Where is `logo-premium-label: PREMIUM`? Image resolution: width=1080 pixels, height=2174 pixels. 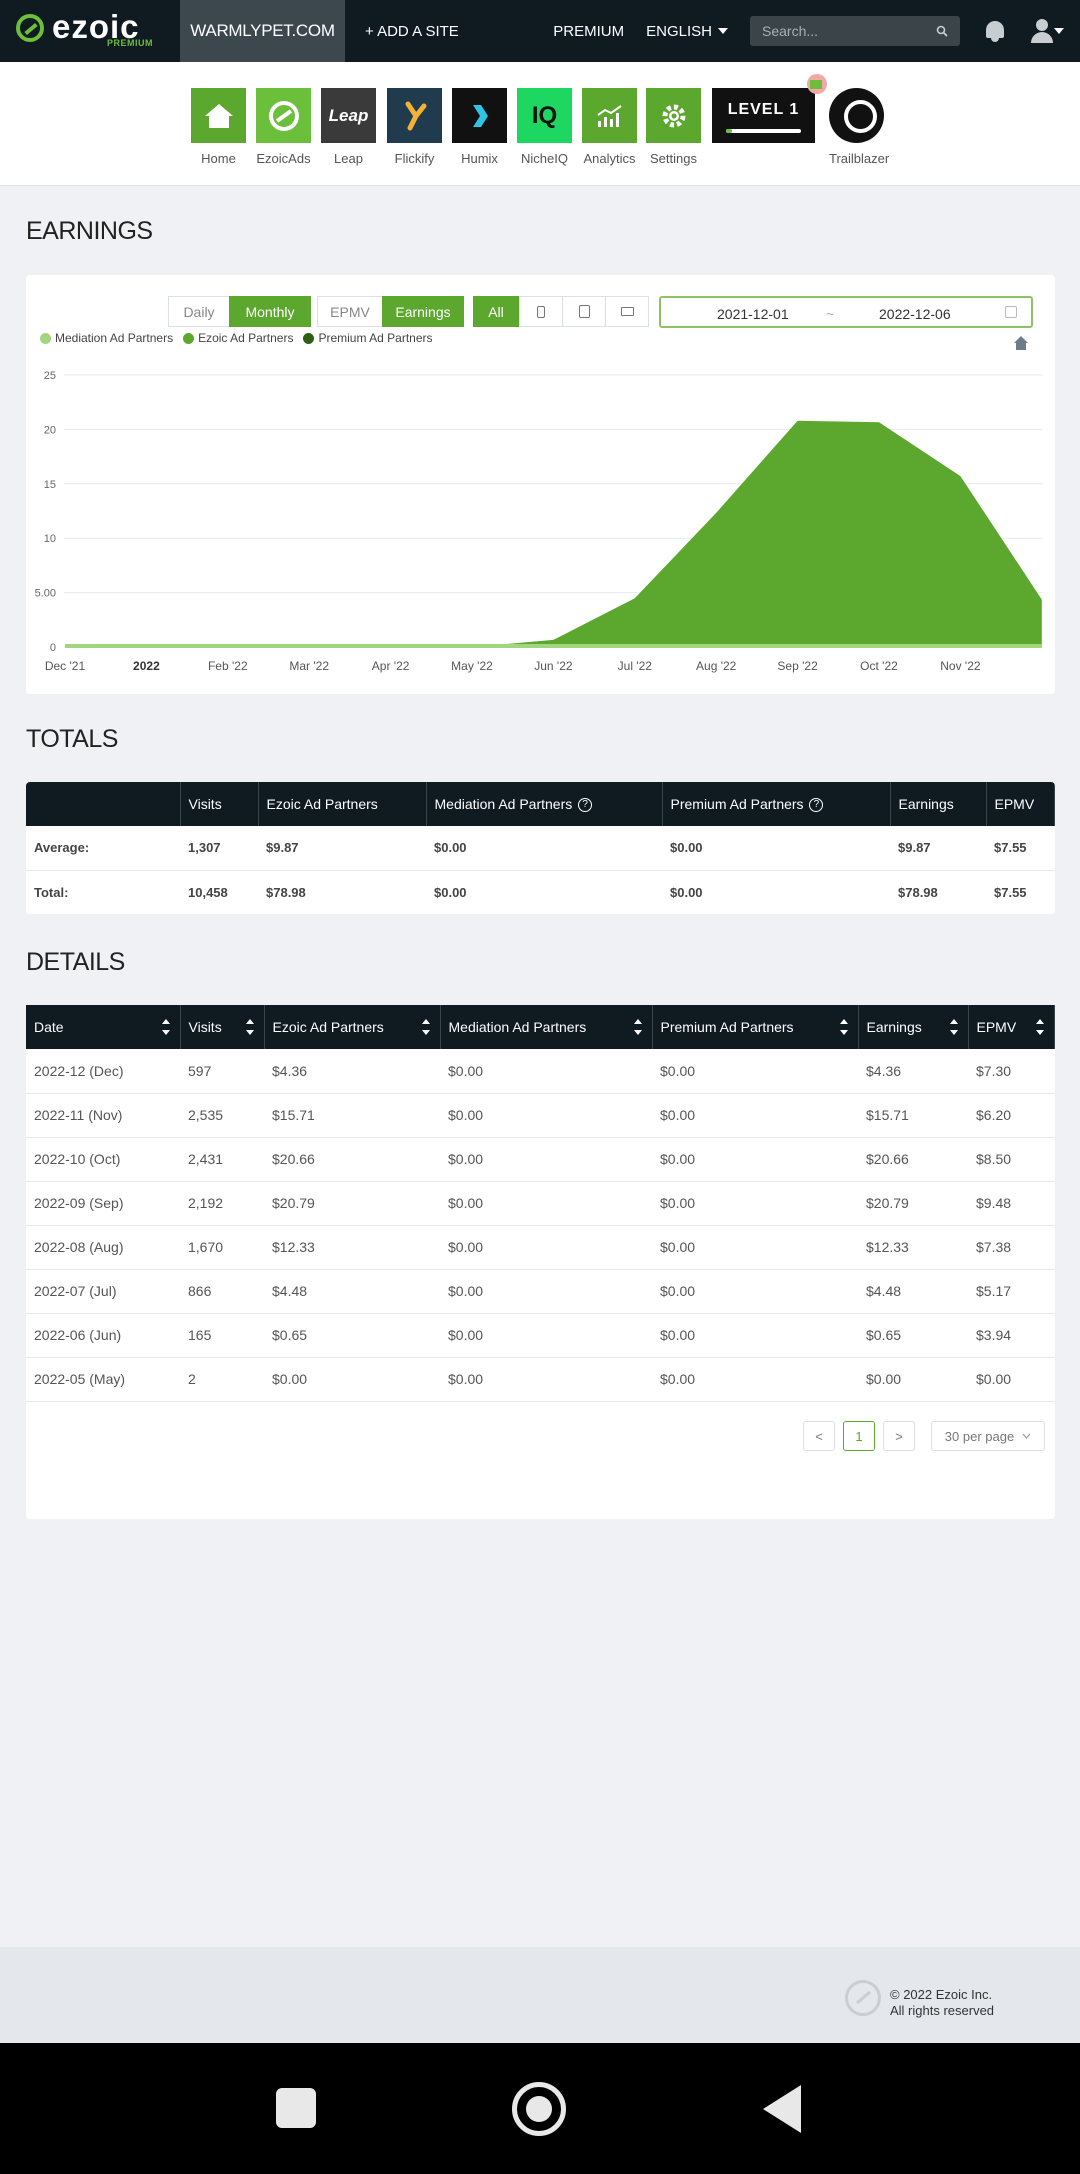
logo-premium-label: PREMIUM is located at coordinates (130, 43).